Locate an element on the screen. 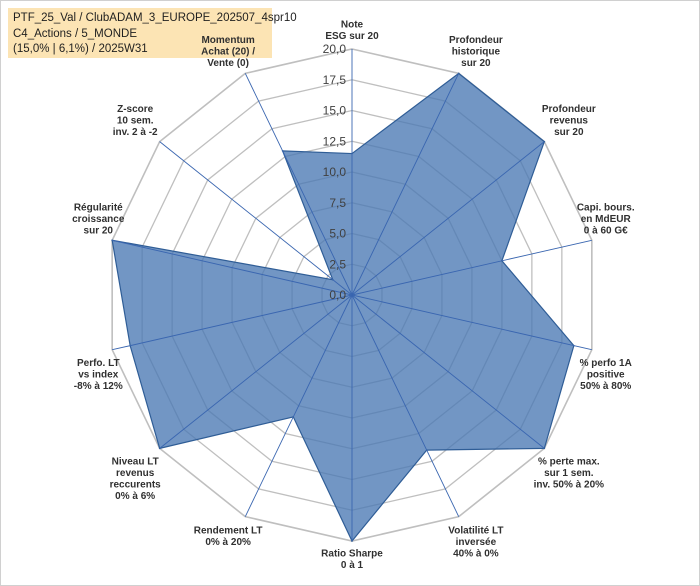  radar-tick-labels: 0,0 2,5 5,0 7,5 10,0 12,5 15,0 17,5 20,0 is located at coordinates (335, 172).